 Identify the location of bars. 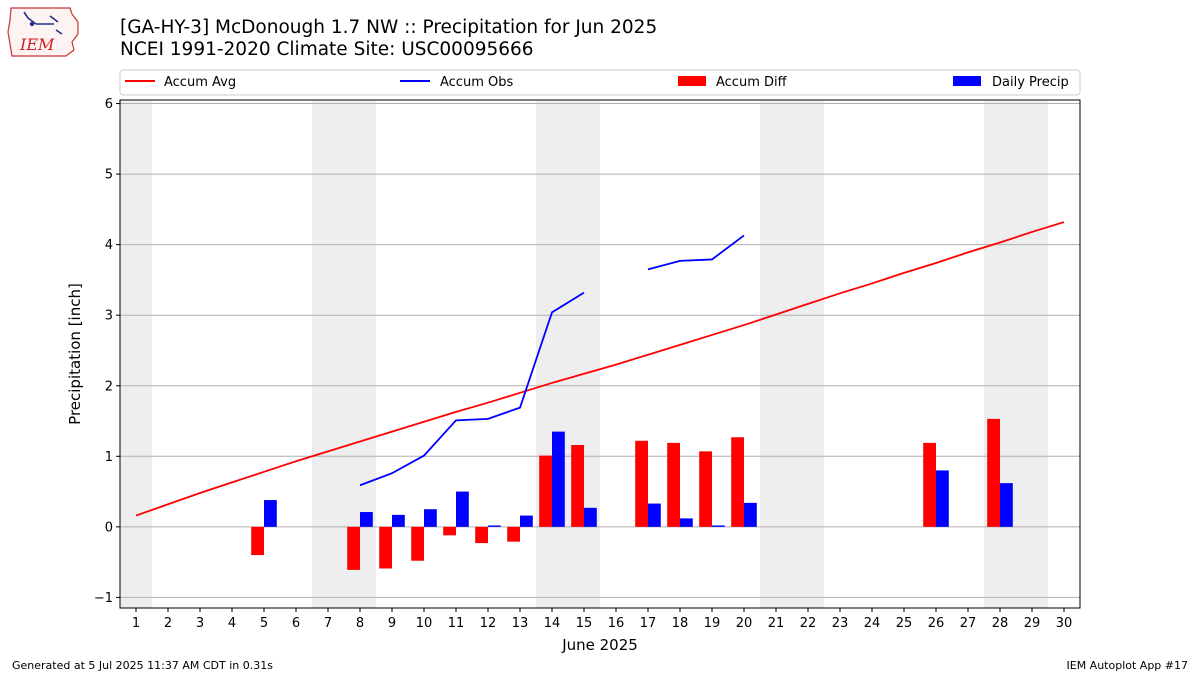
(632, 494).